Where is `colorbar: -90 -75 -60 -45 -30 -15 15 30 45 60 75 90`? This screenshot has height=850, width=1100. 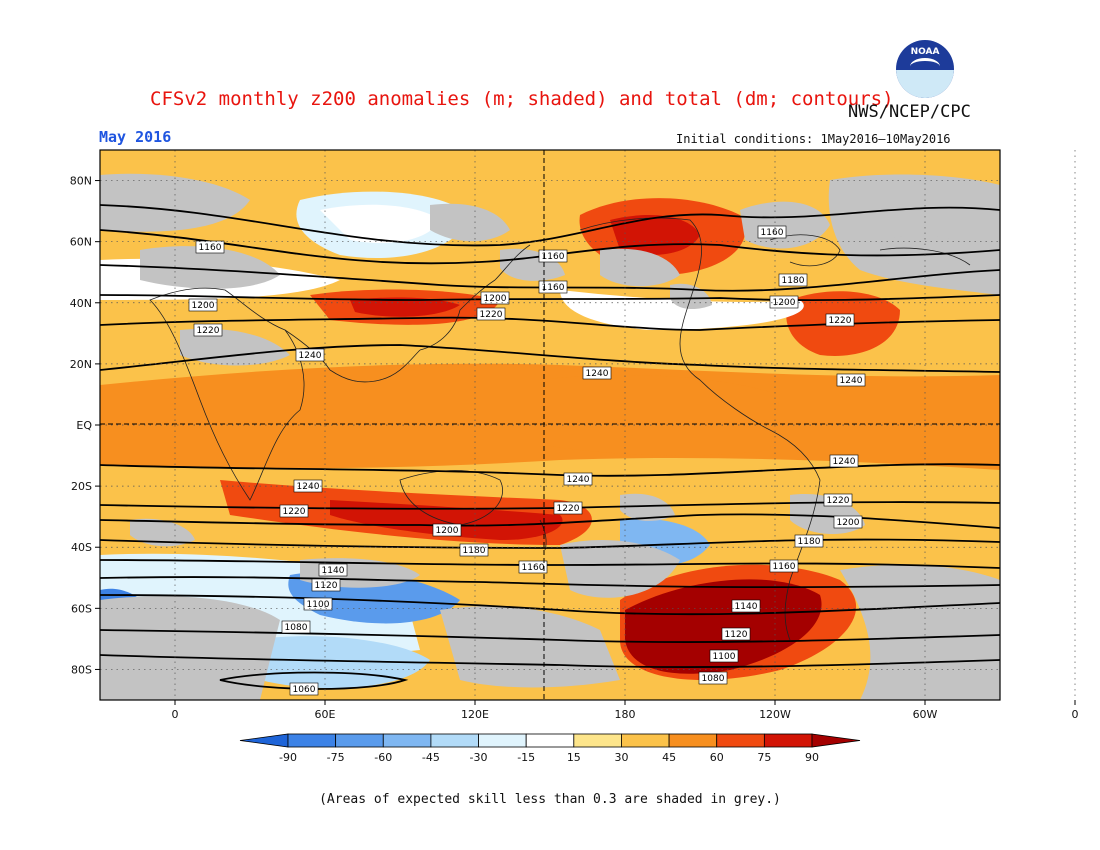
colorbar: -90 -75 -60 -45 -30 -15 15 30 45 60 75 90 is located at coordinates (550, 748).